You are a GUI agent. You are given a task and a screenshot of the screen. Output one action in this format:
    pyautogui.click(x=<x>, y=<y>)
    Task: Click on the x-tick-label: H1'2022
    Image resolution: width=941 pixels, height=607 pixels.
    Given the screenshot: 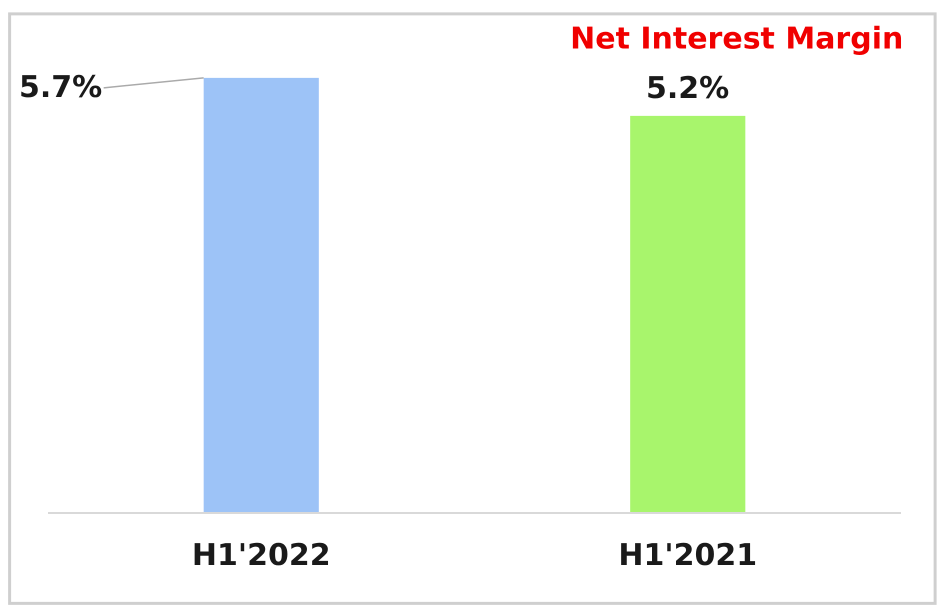 What is the action you would take?
    pyautogui.click(x=261, y=555)
    